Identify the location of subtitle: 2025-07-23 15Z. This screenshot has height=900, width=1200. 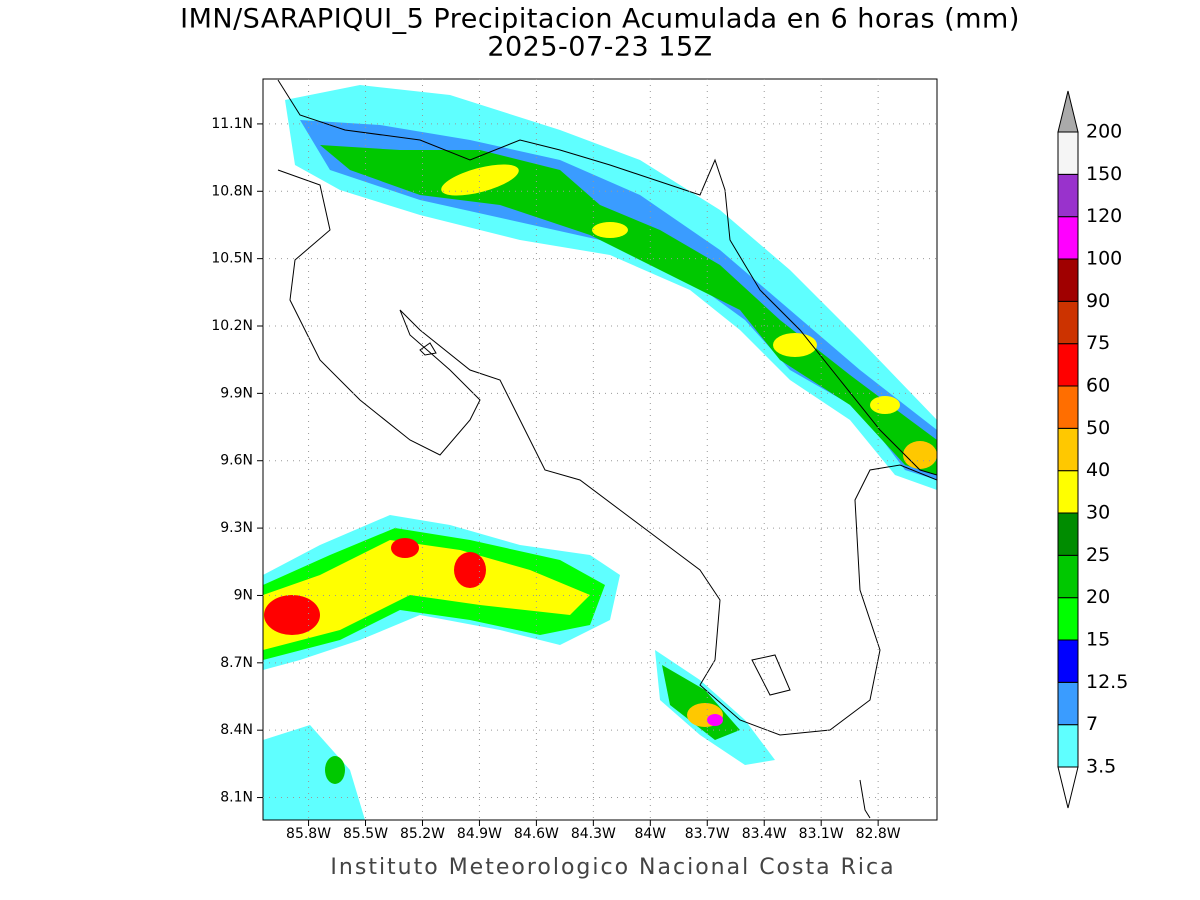
(599, 47).